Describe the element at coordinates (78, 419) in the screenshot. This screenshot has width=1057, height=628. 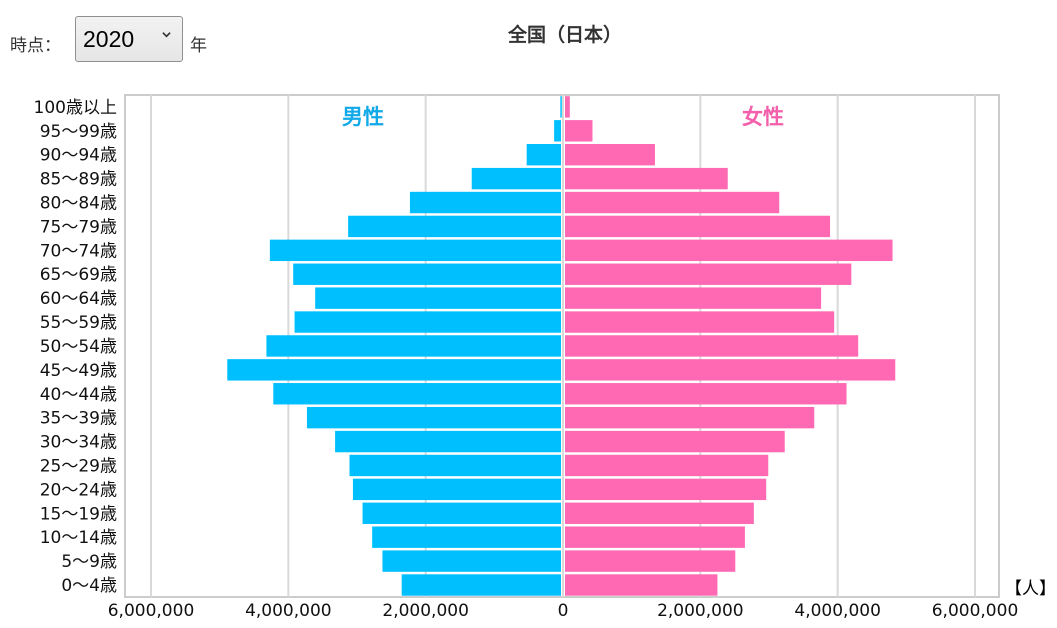
I see `age-group-label: 35～39歳` at that location.